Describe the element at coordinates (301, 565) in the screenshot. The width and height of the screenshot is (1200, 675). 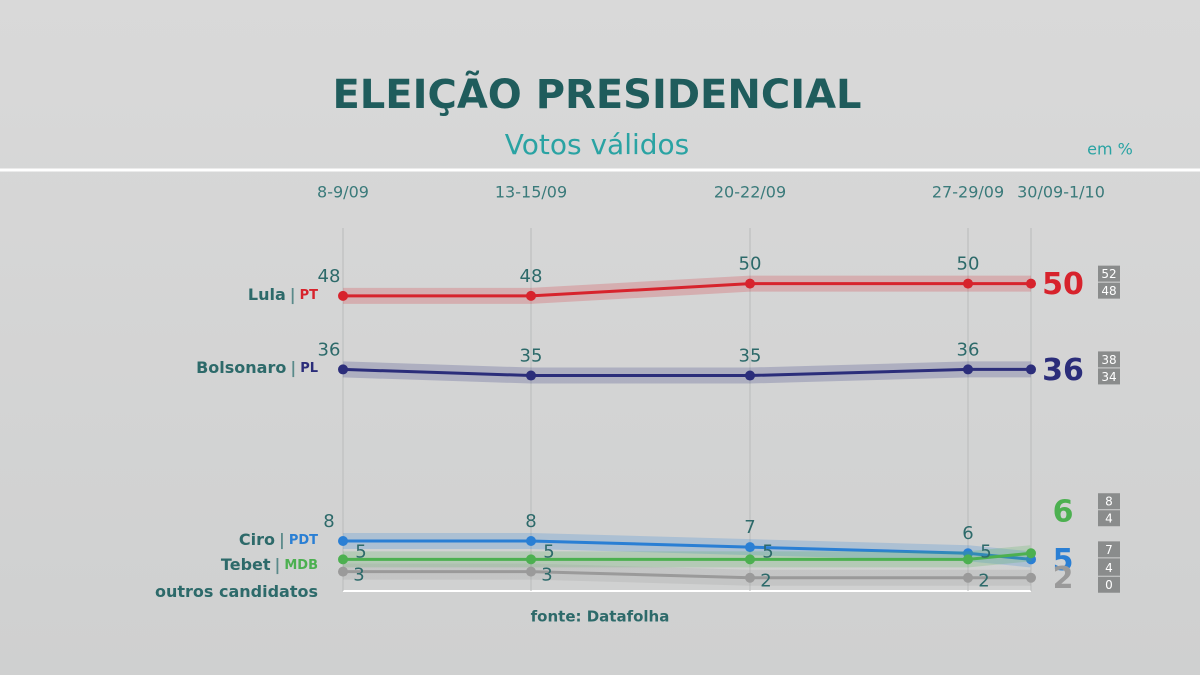
I see `series-party: MDB` at that location.